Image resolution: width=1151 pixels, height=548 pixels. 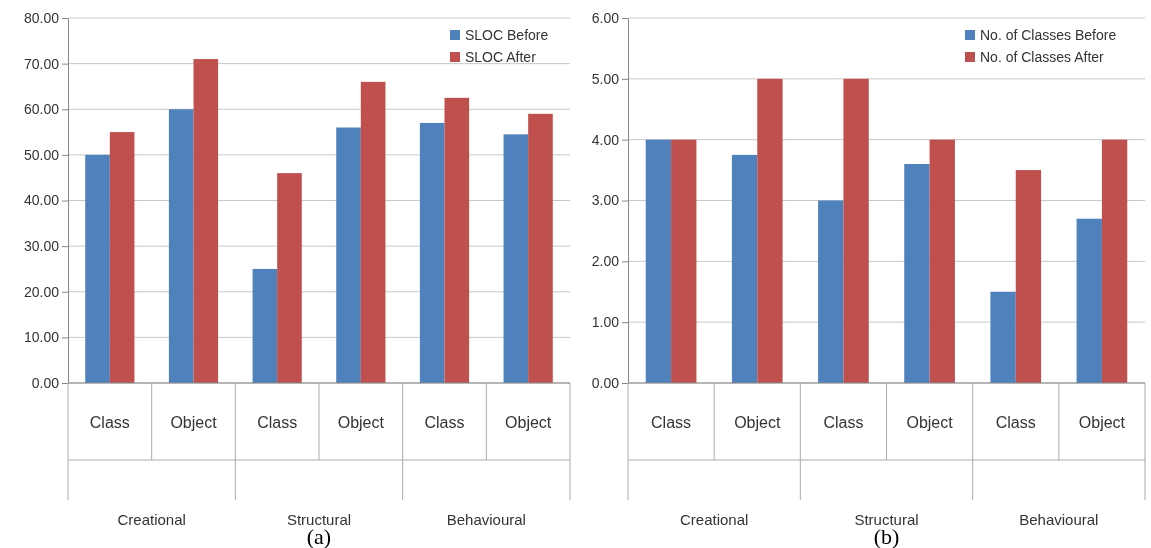 What do you see at coordinates (41, 63) in the screenshot?
I see `y-tick-label: 70.00` at bounding box center [41, 63].